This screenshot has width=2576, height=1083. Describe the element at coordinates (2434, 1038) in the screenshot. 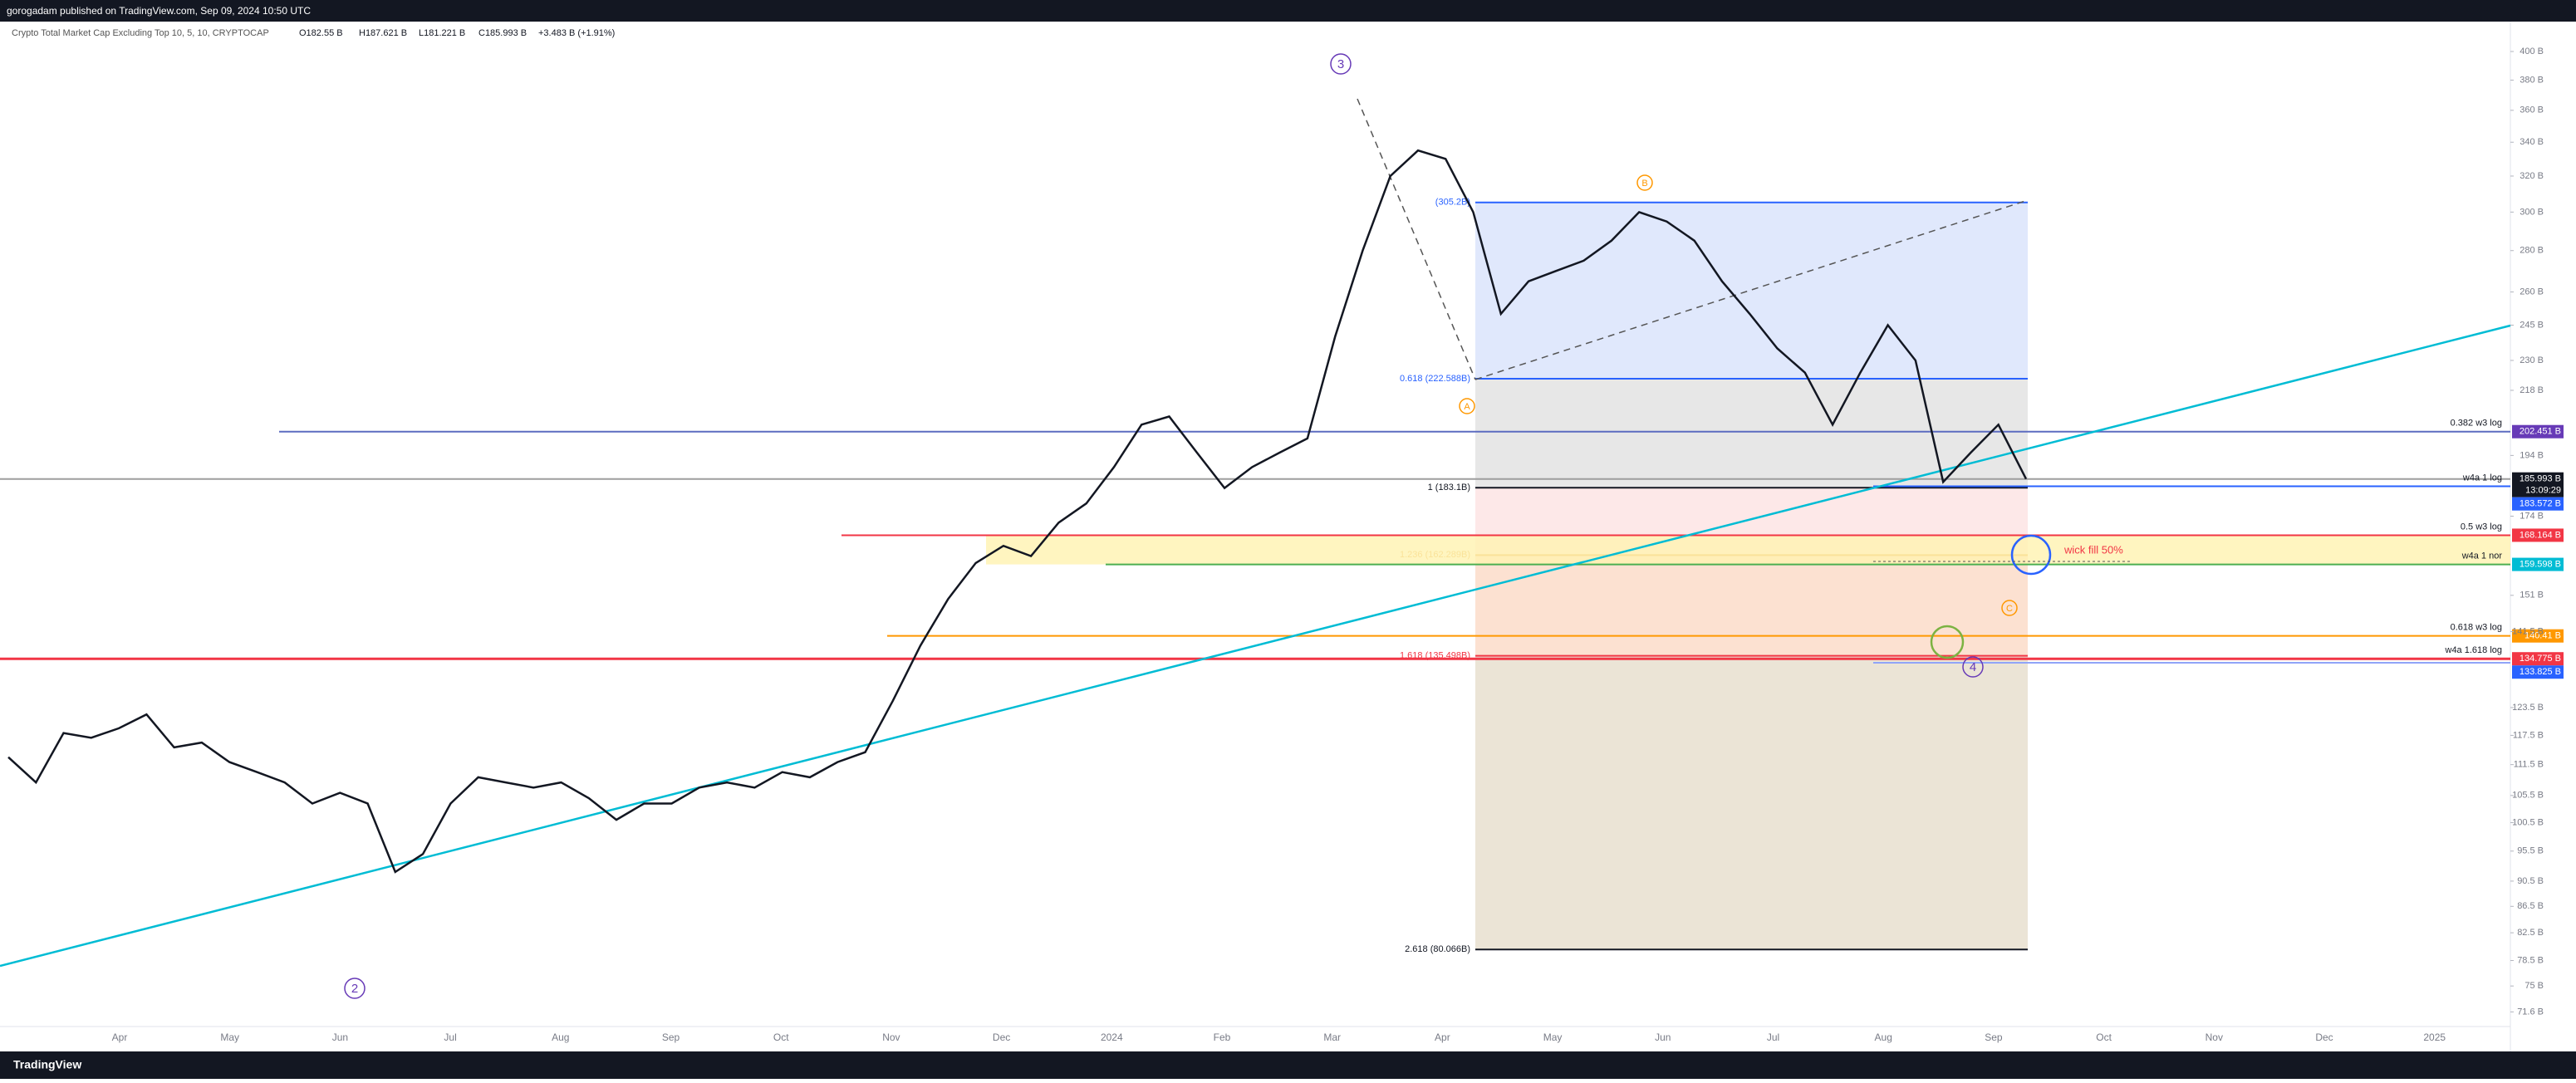

I see `x-tick-label: 2025` at that location.